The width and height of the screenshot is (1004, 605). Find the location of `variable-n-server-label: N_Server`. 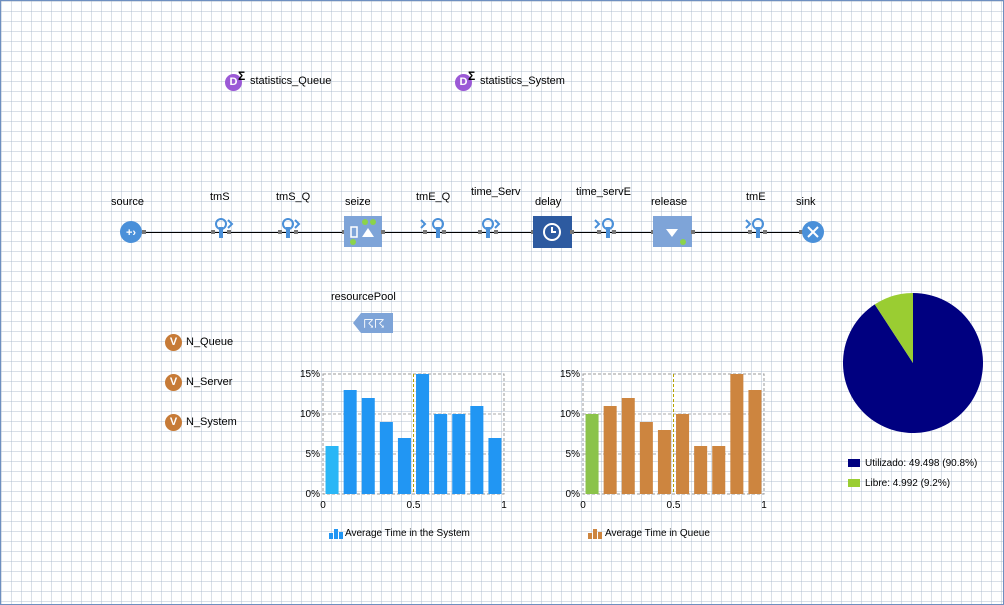

variable-n-server-label: N_Server is located at coordinates (209, 382).